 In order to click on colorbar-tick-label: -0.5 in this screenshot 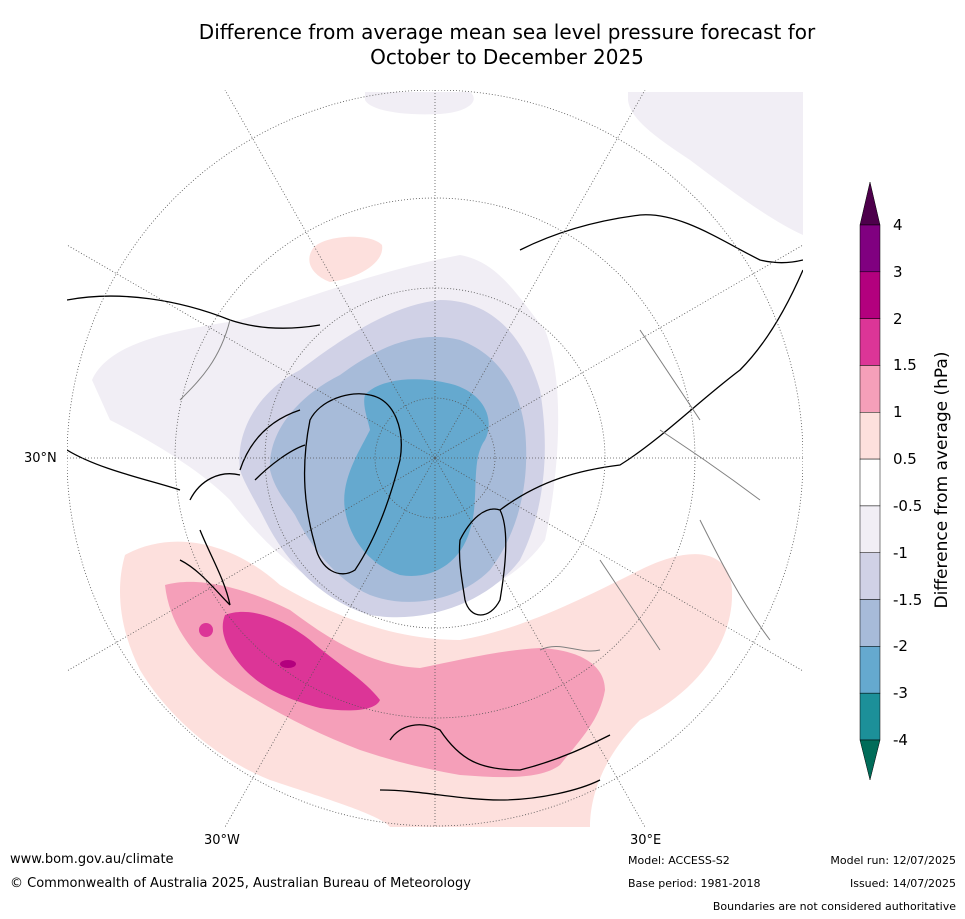, I will do `click(908, 505)`.